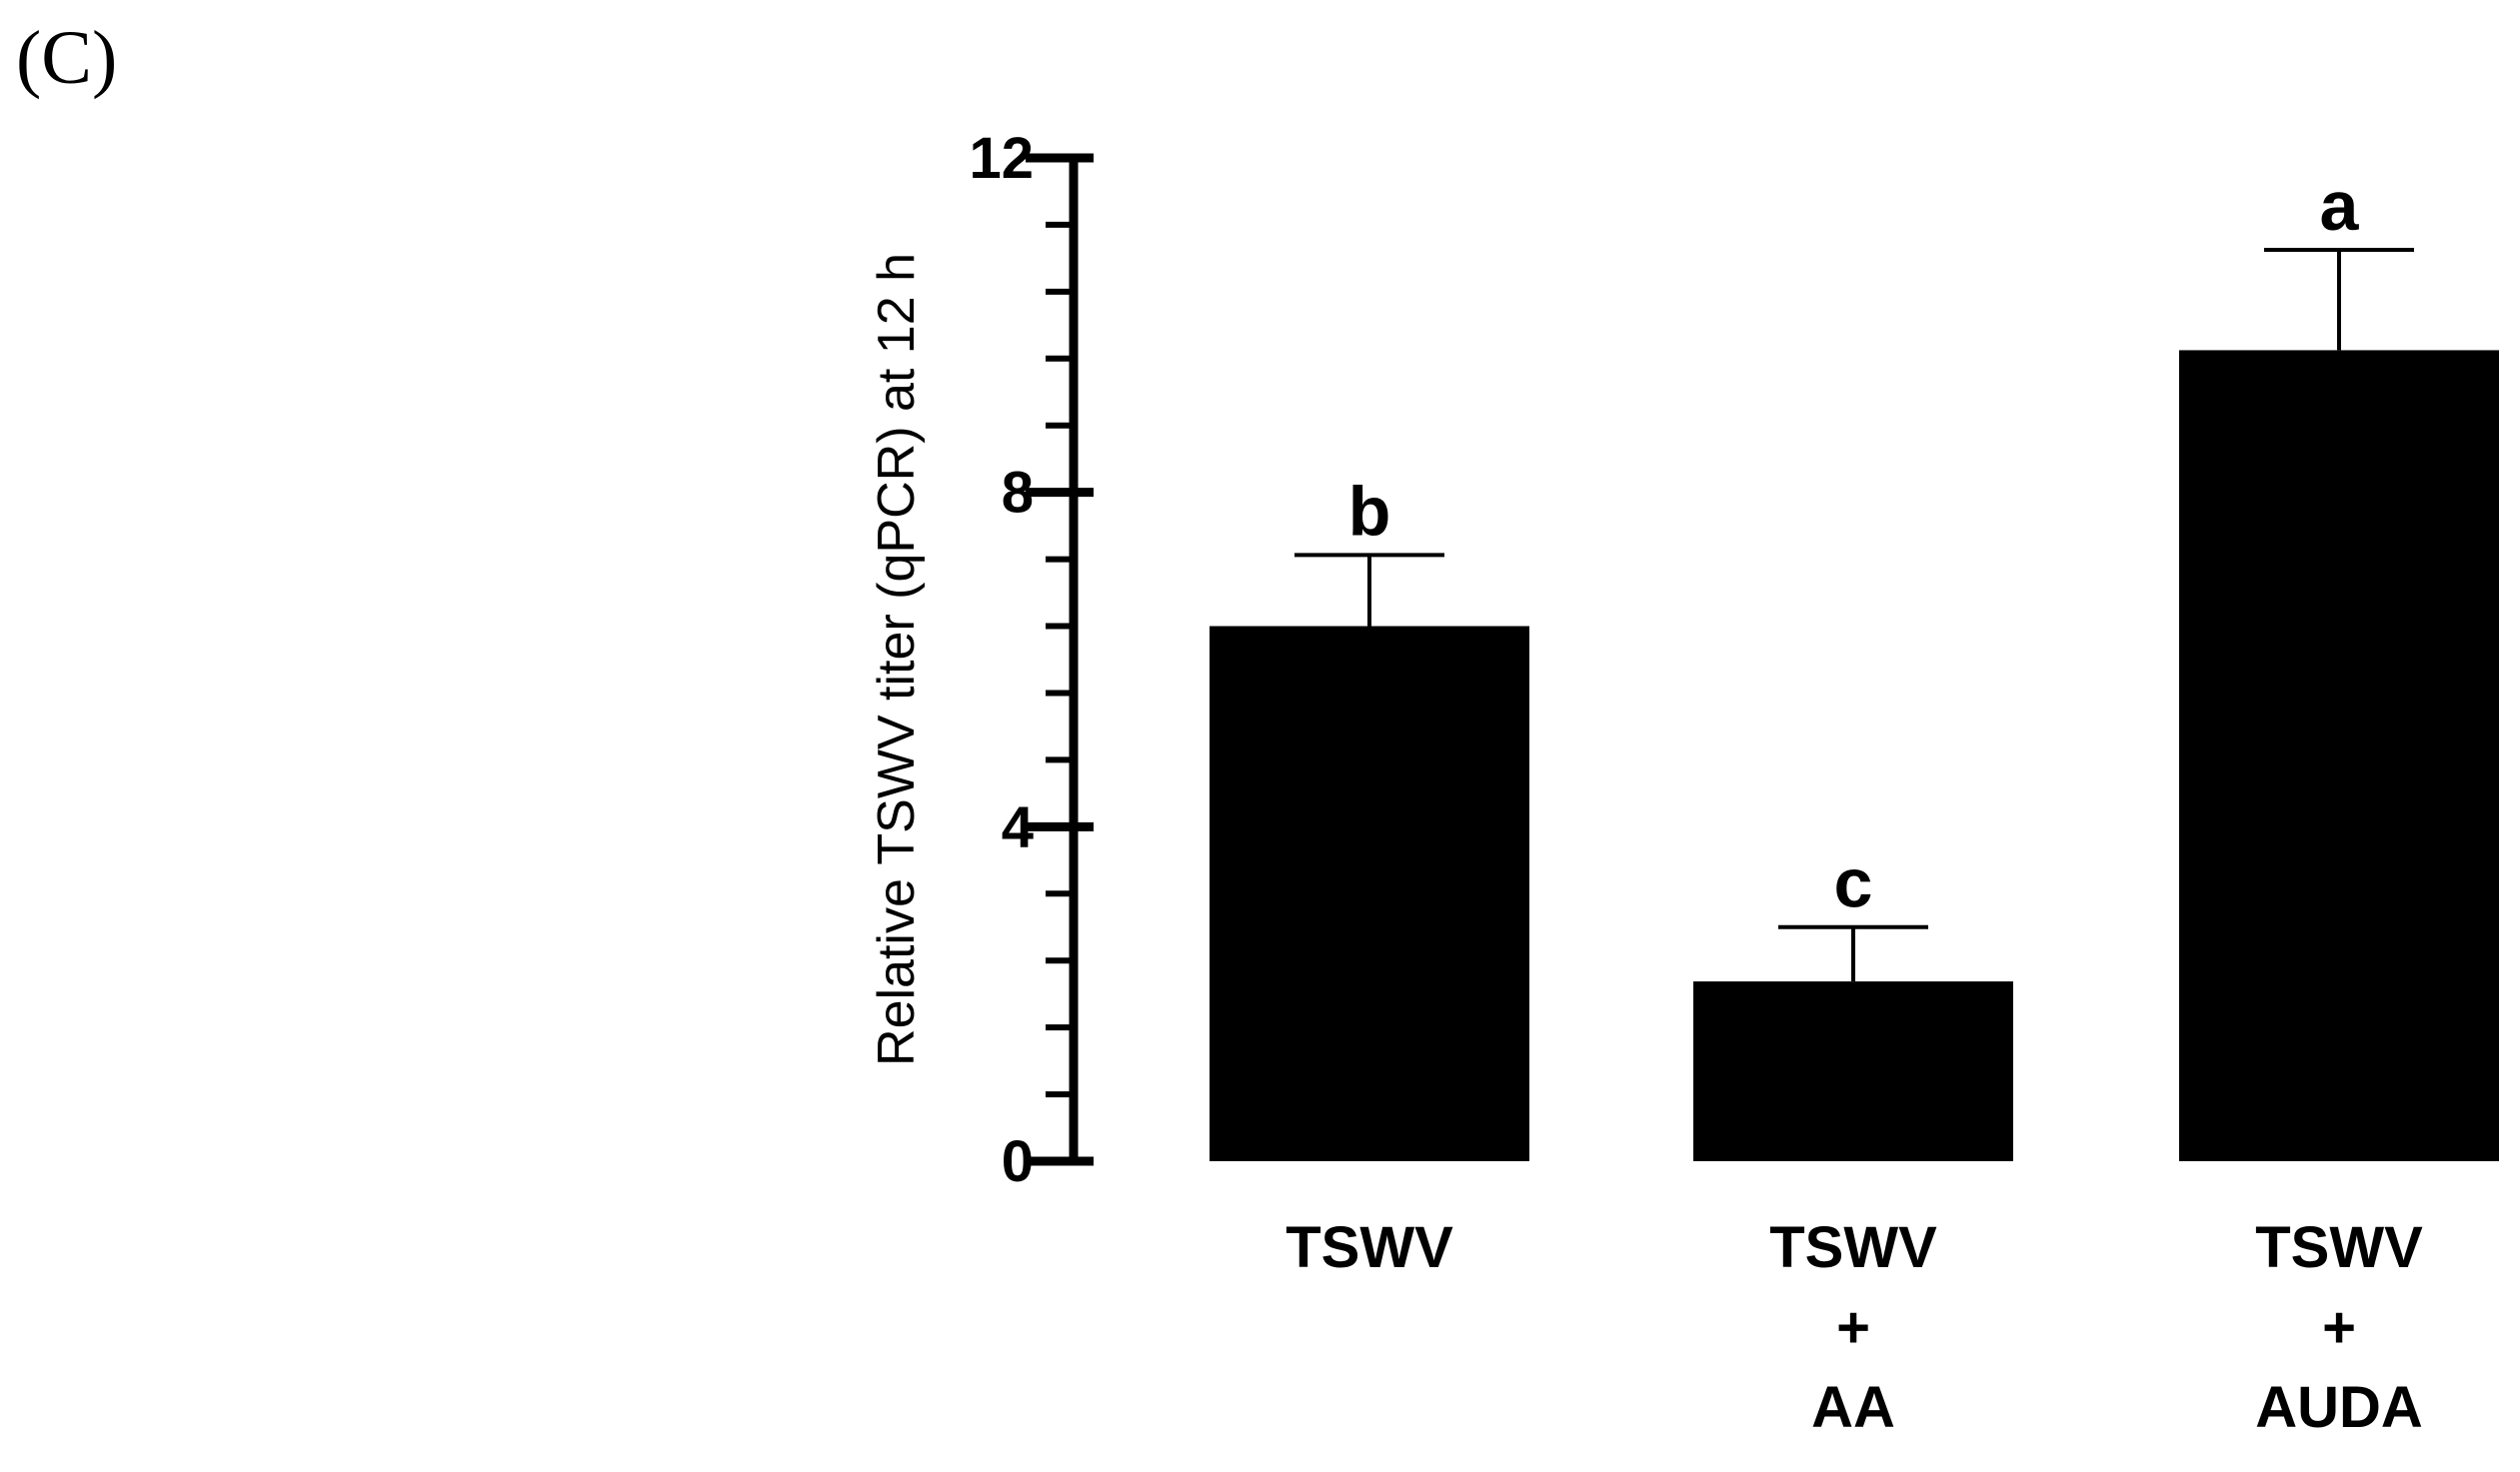 The image size is (2520, 1472). What do you see at coordinates (1018, 826) in the screenshot?
I see `y-tick-label: 4` at bounding box center [1018, 826].